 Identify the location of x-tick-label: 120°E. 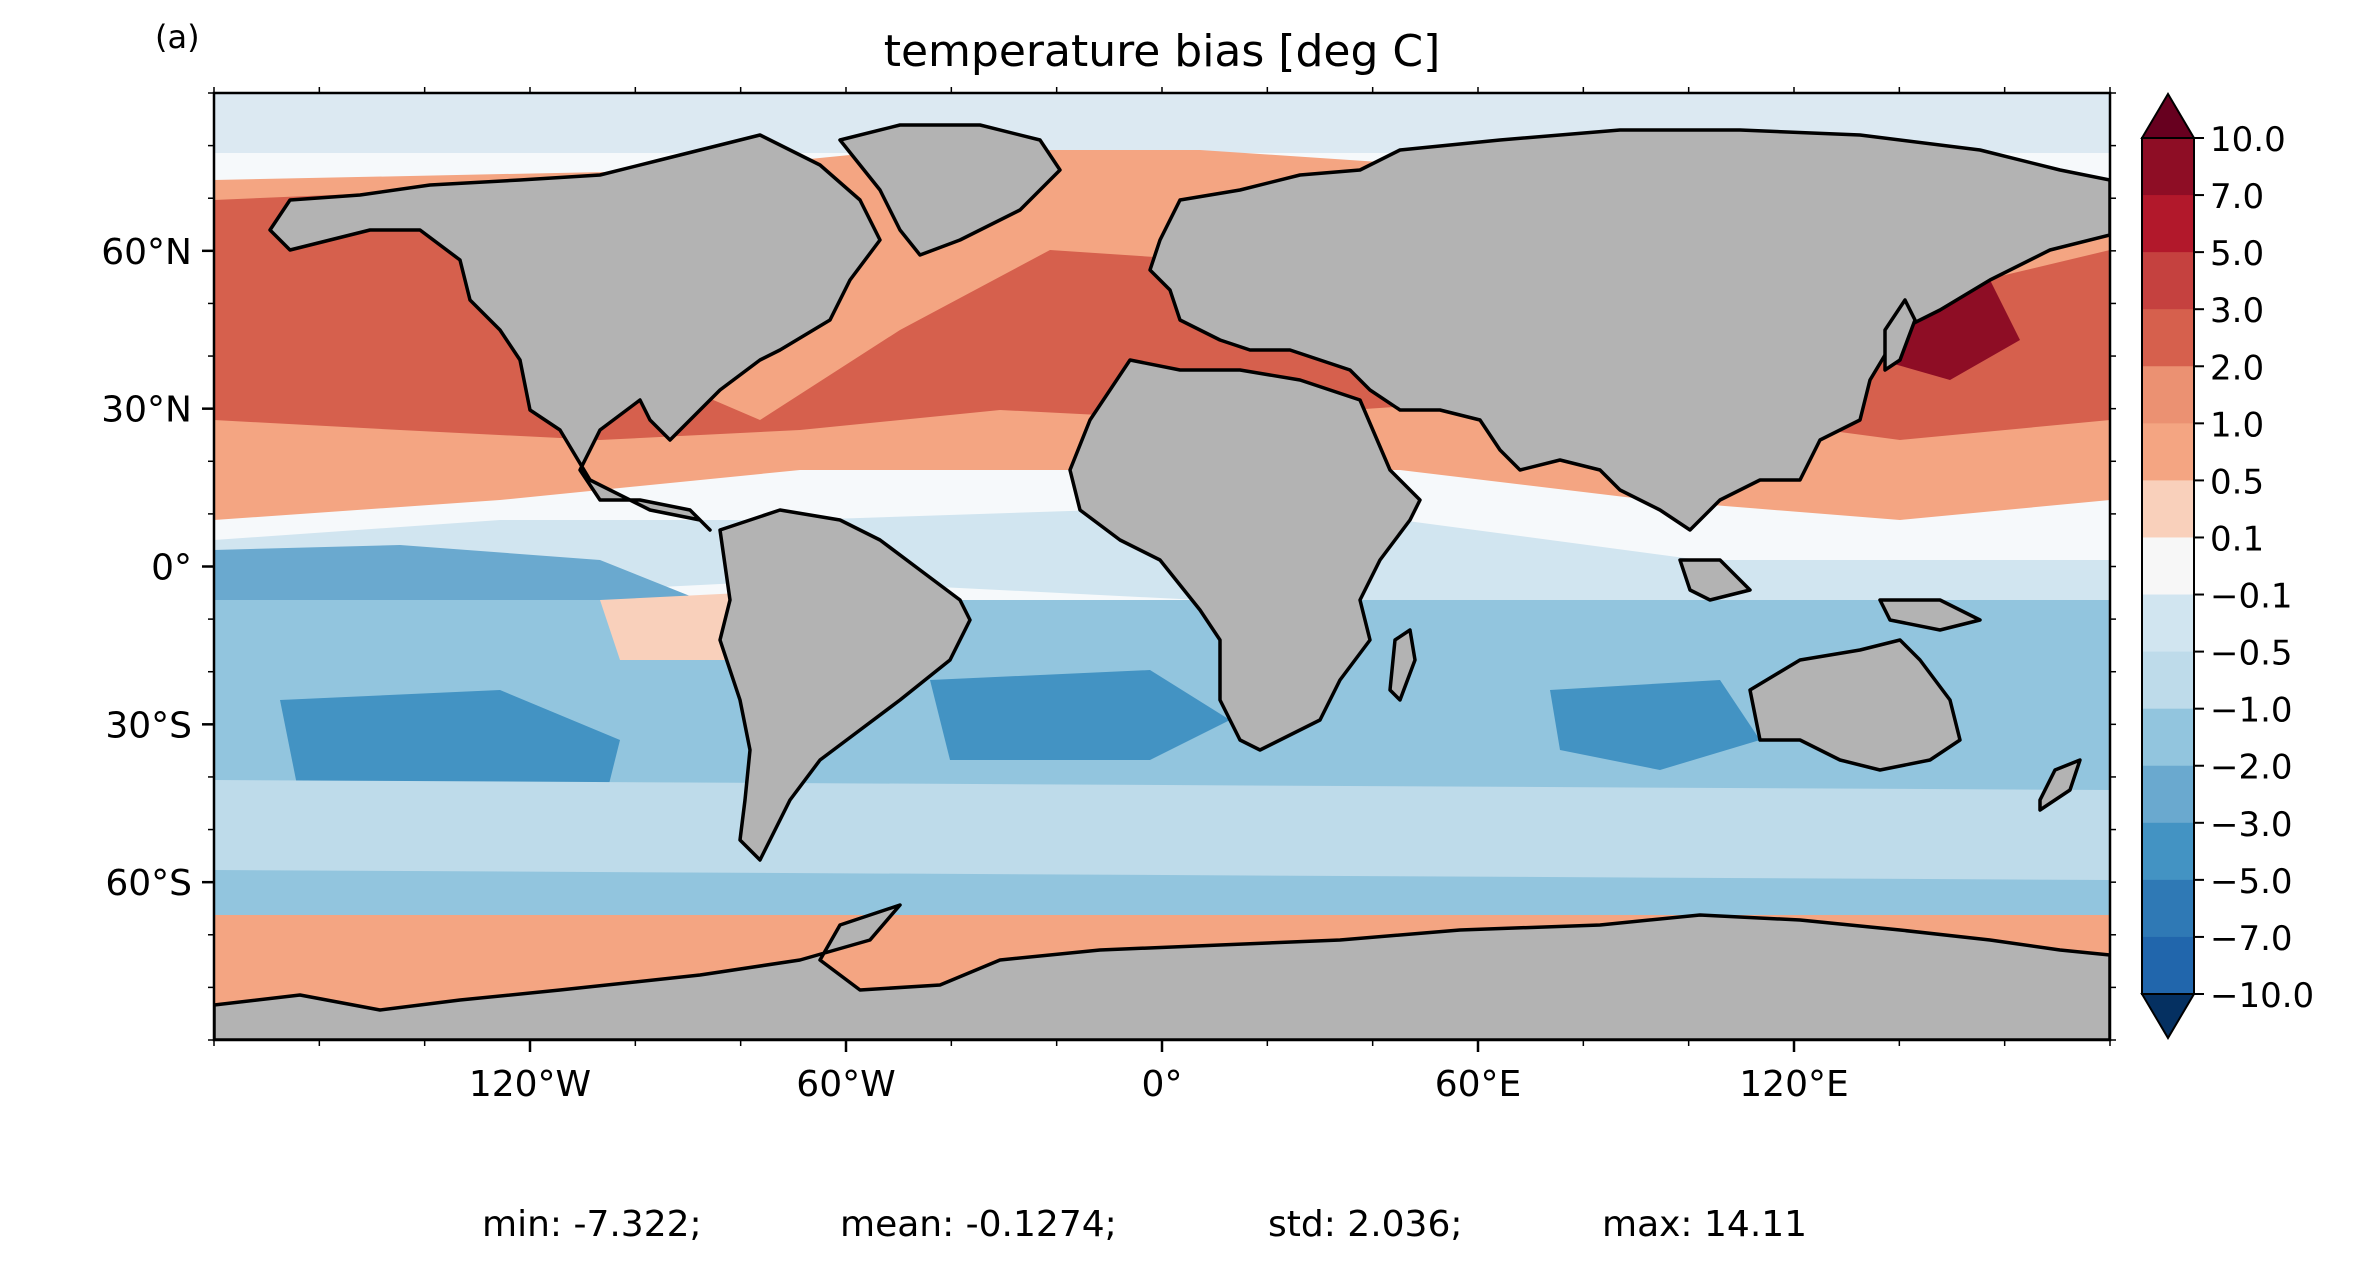
(1793, 1084).